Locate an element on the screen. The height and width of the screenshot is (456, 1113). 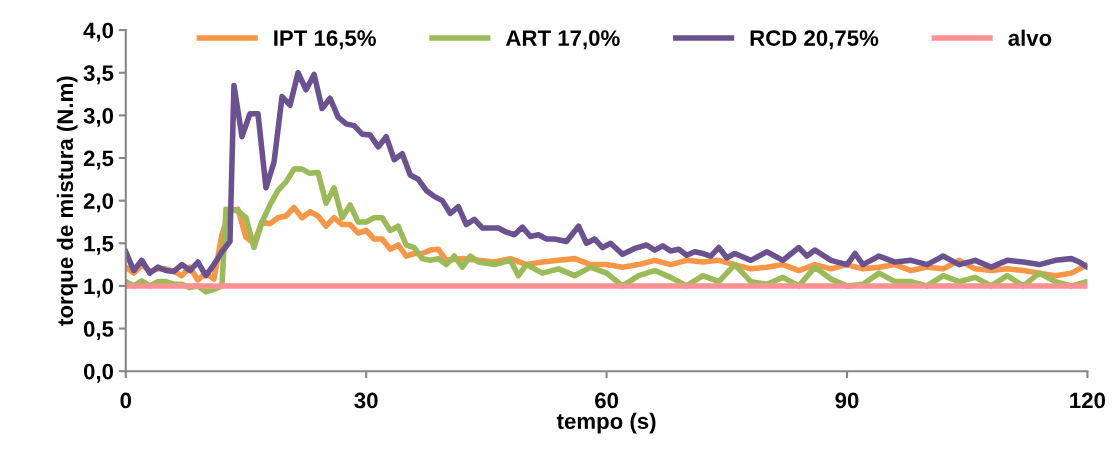
y-tick-label: 3,5 is located at coordinates (98, 75).